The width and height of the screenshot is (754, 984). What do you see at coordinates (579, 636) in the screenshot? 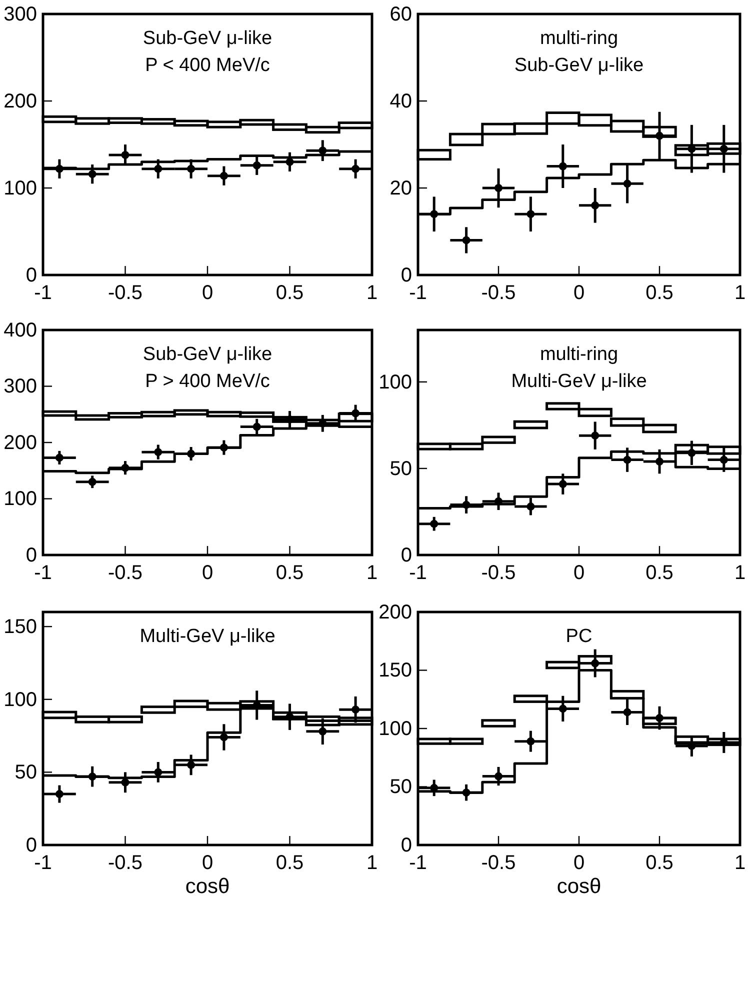
I see `text: PC` at bounding box center [579, 636].